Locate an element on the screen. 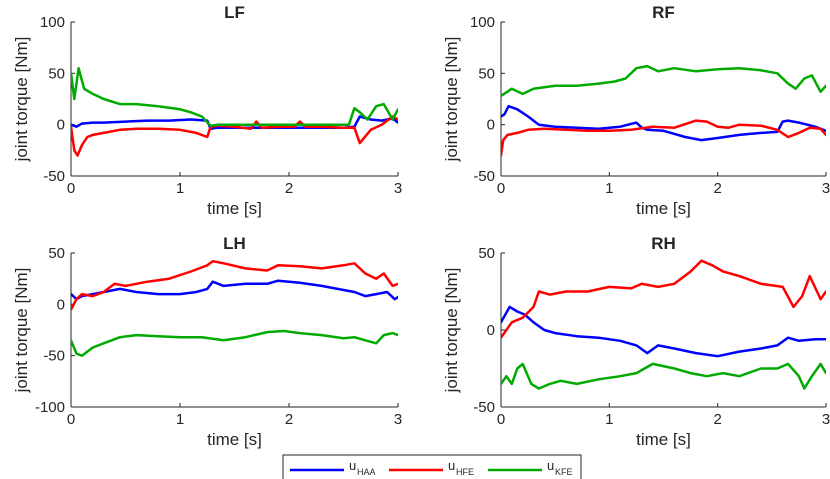 The width and height of the screenshot is (830, 479). y-tick-label-lf: -50 is located at coordinates (54, 176).